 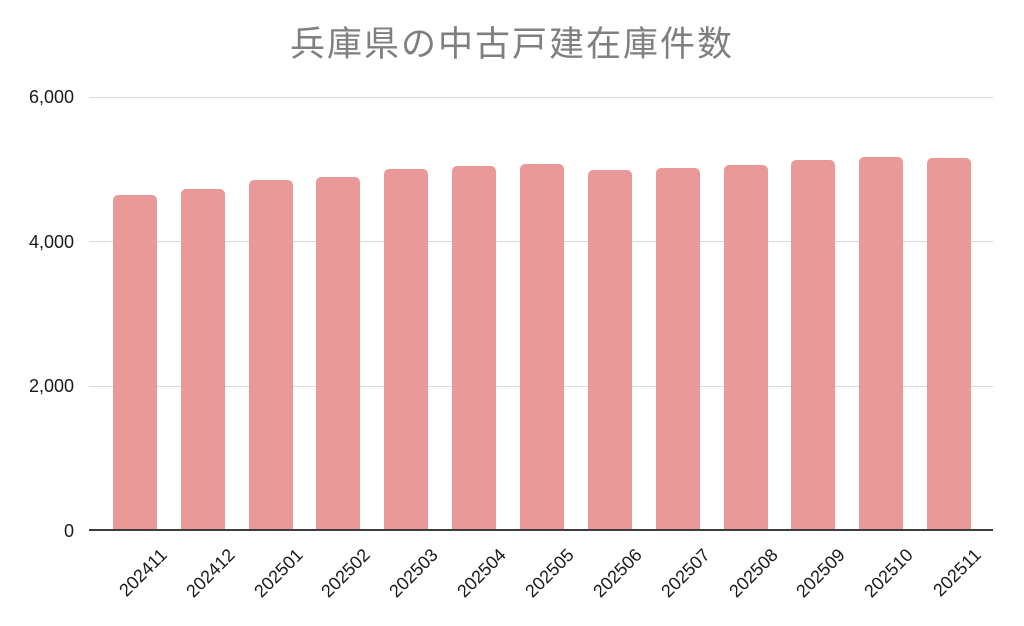 What do you see at coordinates (51, 241) in the screenshot?
I see `y-axis-tick-label: 4,000` at bounding box center [51, 241].